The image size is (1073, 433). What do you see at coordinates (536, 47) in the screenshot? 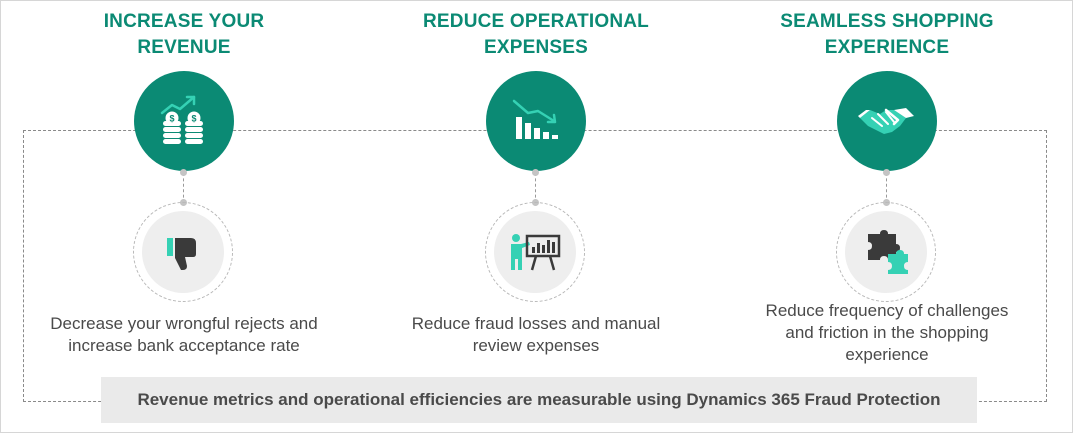
I see `heading-line: EXPENSES` at bounding box center [536, 47].